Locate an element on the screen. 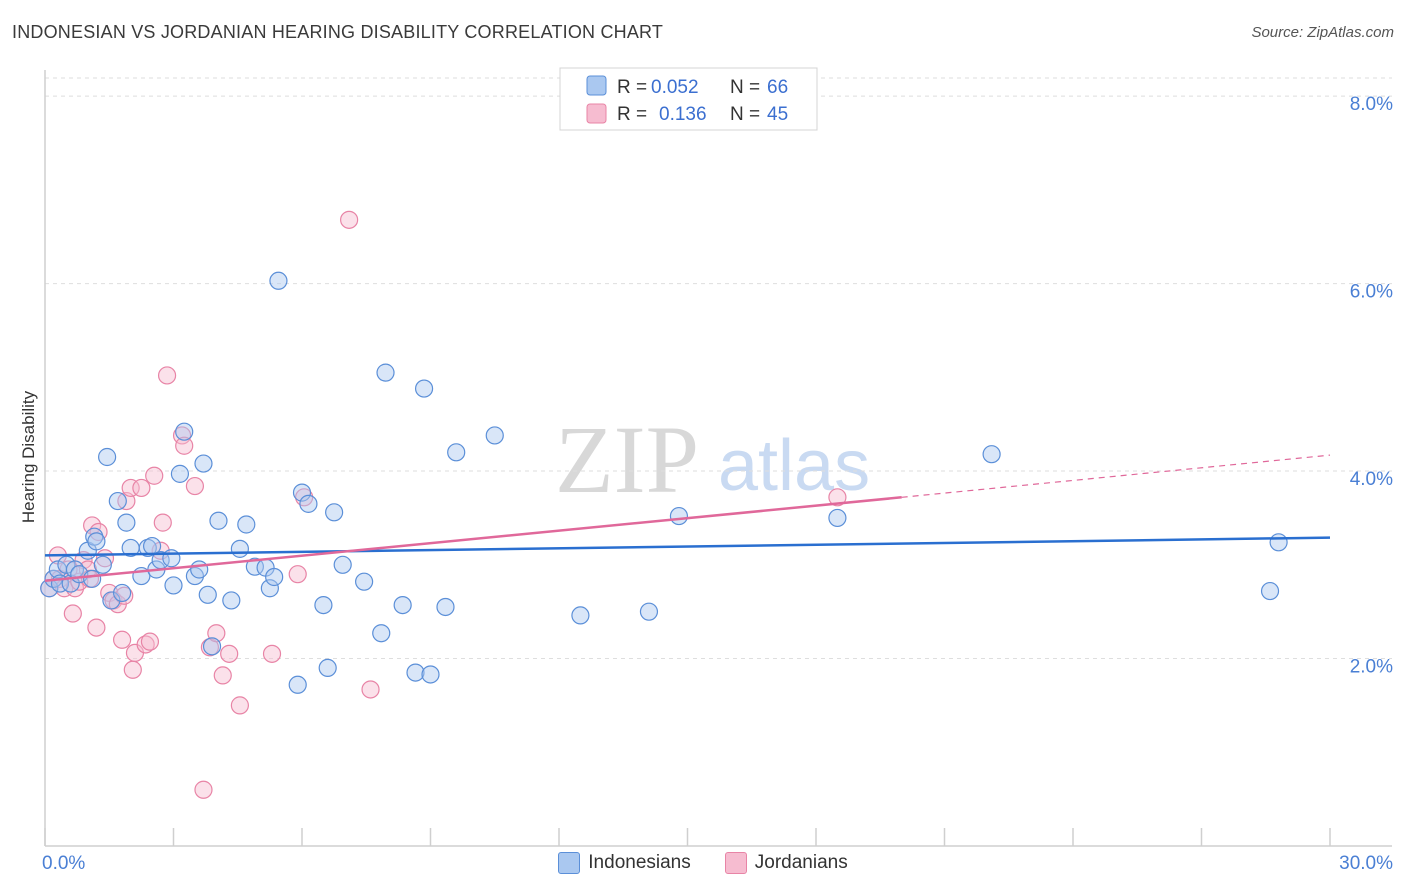 The height and width of the screenshot is (892, 1406). legend-r-label-1: R = is located at coordinates (632, 87).